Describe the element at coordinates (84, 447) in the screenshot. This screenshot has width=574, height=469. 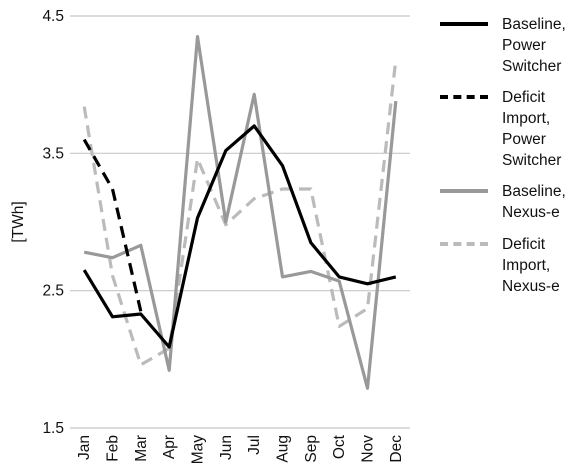
I see `x-tick-label: Jan` at that location.